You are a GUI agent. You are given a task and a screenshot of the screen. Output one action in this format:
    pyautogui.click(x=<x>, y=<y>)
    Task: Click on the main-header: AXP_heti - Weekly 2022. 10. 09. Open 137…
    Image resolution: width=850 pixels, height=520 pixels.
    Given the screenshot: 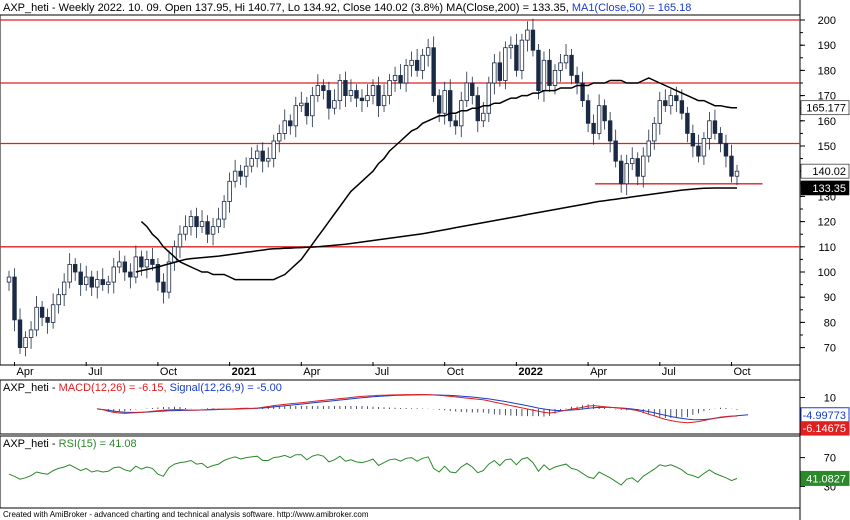 What is the action you would take?
    pyautogui.click(x=347, y=8)
    